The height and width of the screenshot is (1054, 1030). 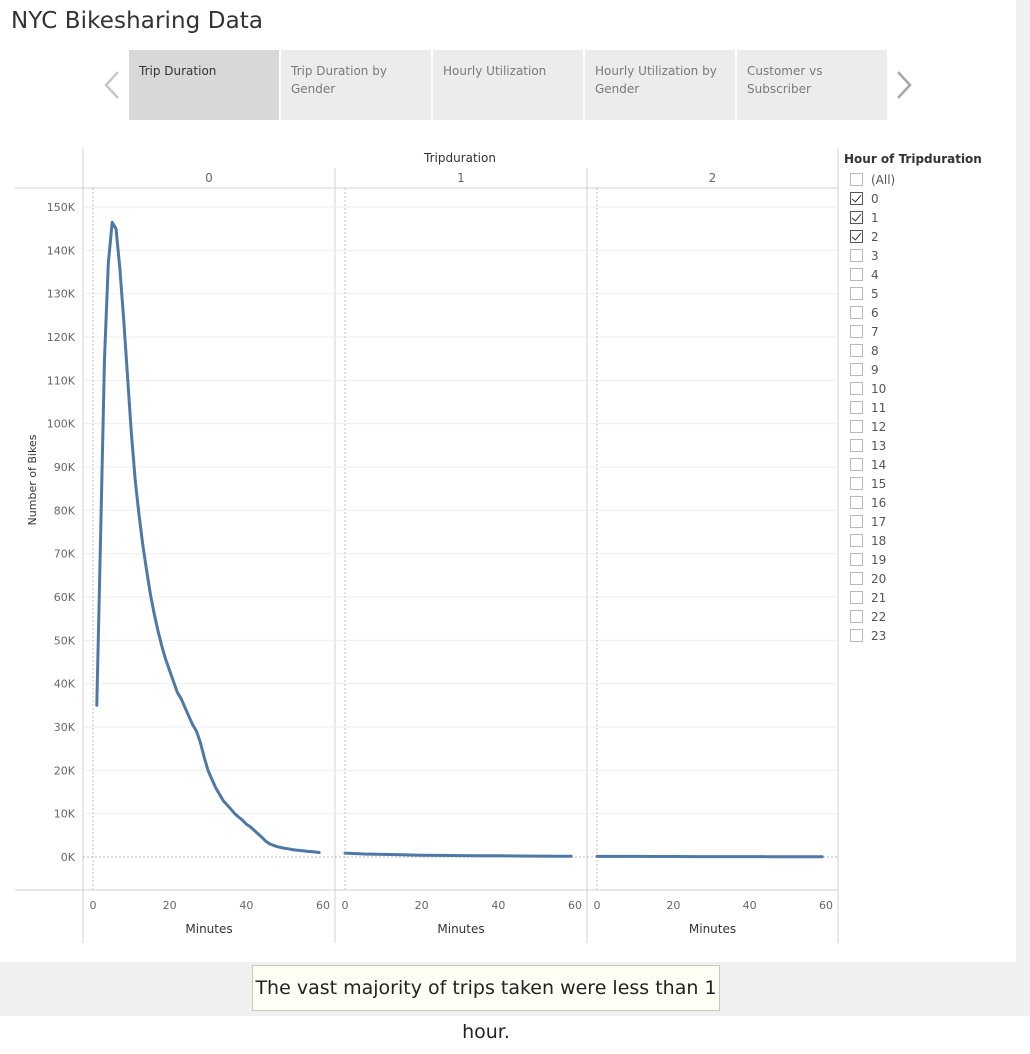 I want to click on x-tick-label: 60, so click(x=826, y=905).